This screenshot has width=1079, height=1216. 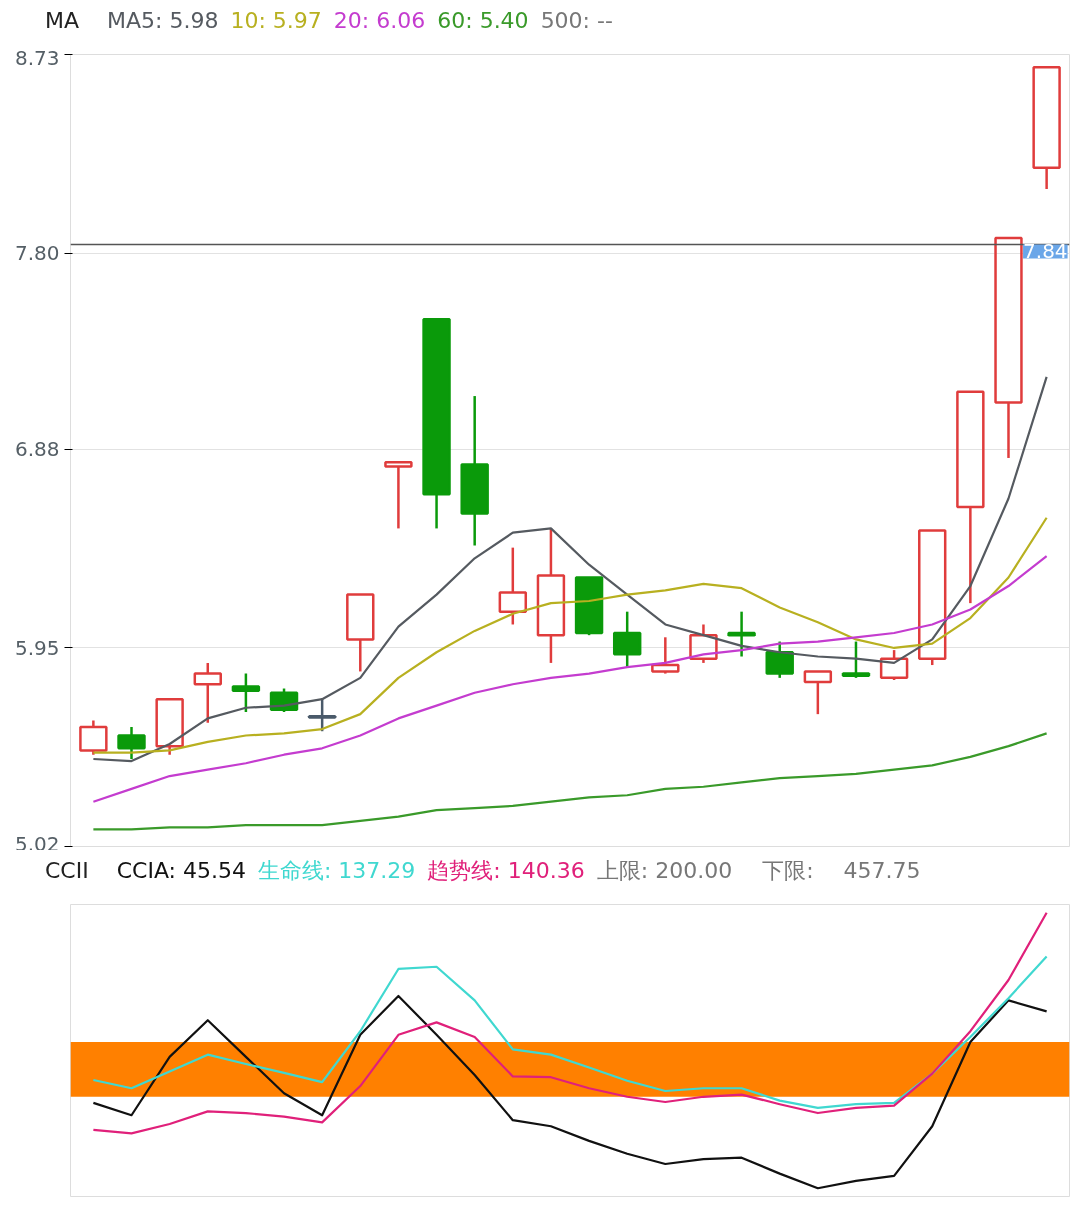 What do you see at coordinates (570, 781) in the screenshot?
I see `line-series` at bounding box center [570, 781].